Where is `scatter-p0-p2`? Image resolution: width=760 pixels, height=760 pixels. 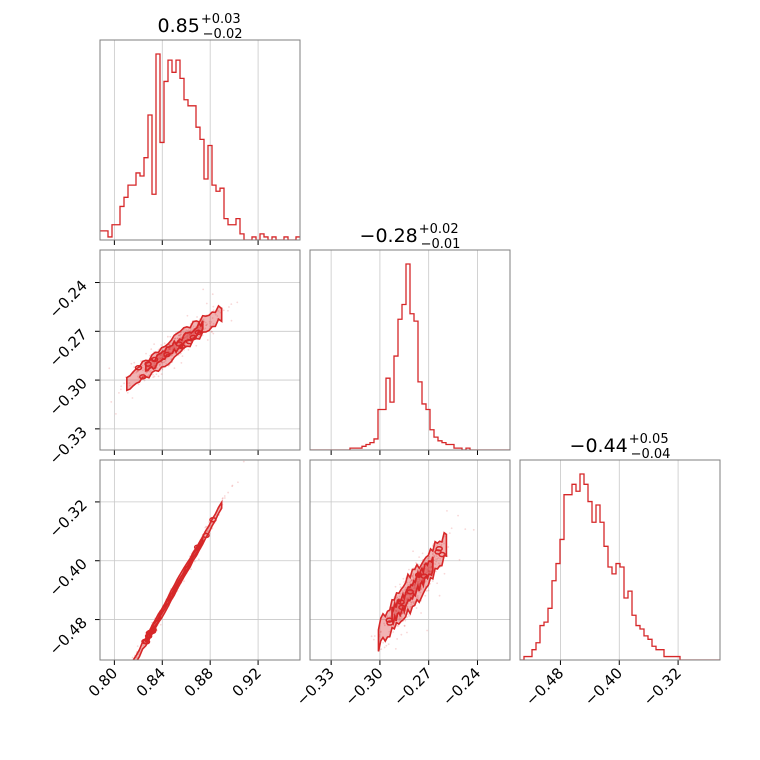
scatter-p0-p2 is located at coordinates (186, 568).